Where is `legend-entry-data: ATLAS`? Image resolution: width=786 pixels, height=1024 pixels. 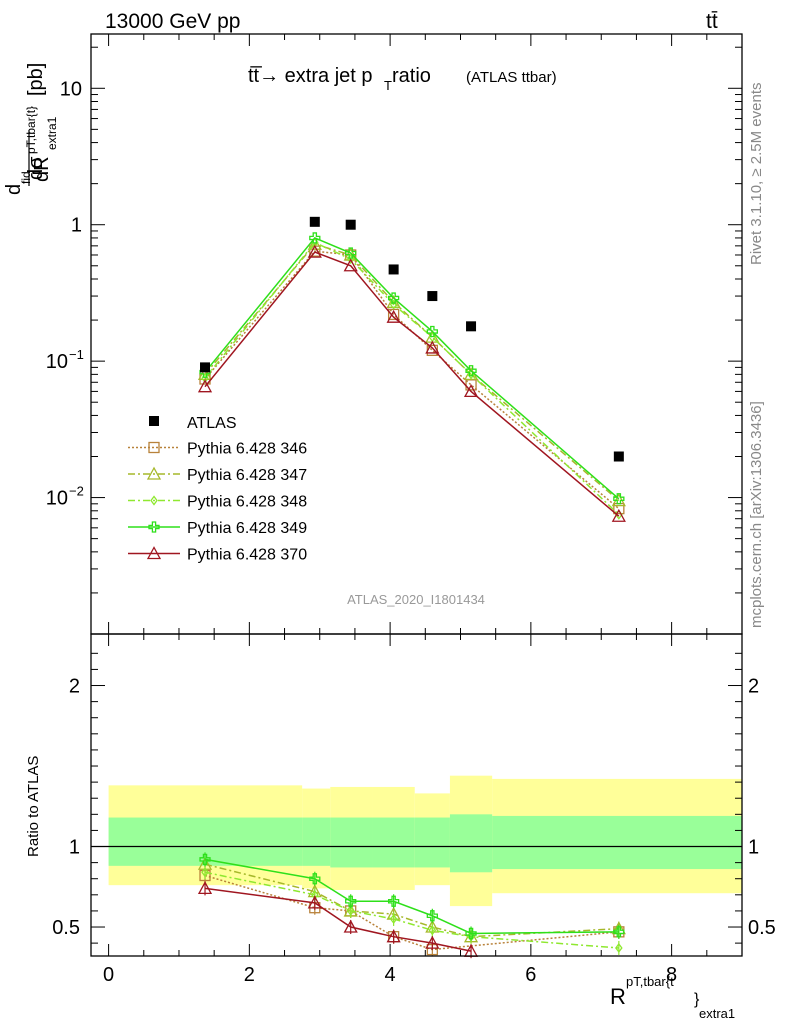
legend-entry-data: ATLAS is located at coordinates (193, 423).